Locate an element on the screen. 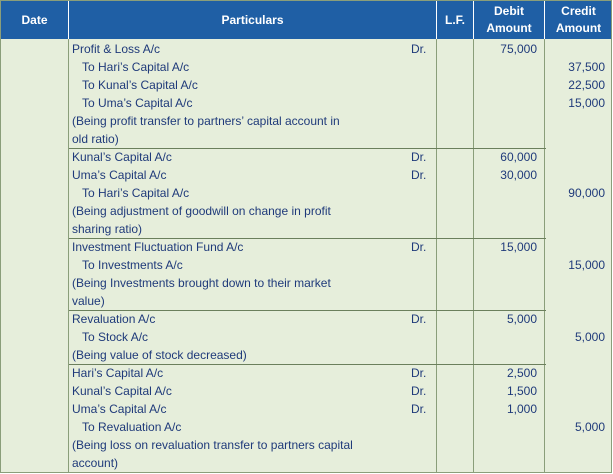  debit-account-line: Hari’s Capital A/c is located at coordinates (118, 373).